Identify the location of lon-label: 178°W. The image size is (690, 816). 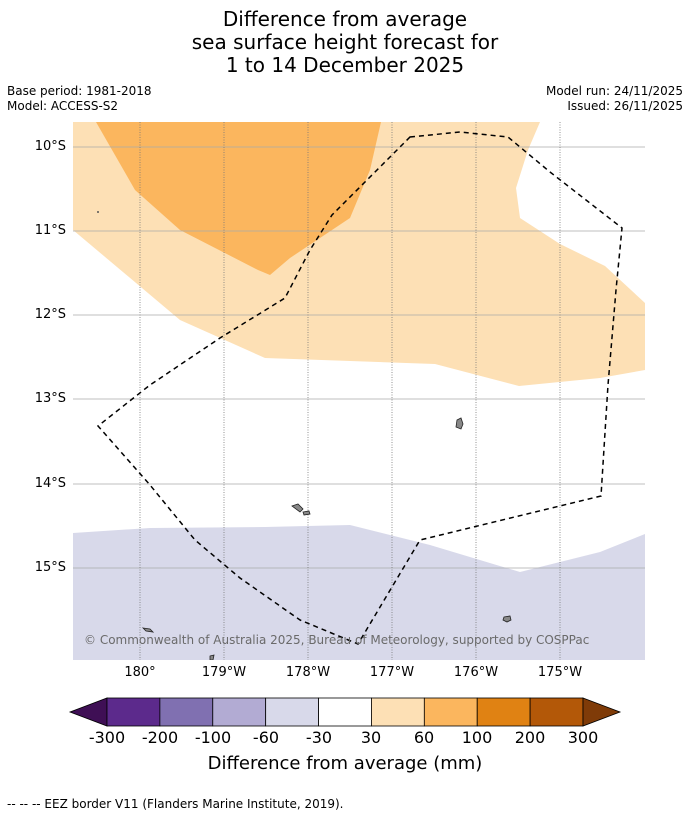
(308, 672).